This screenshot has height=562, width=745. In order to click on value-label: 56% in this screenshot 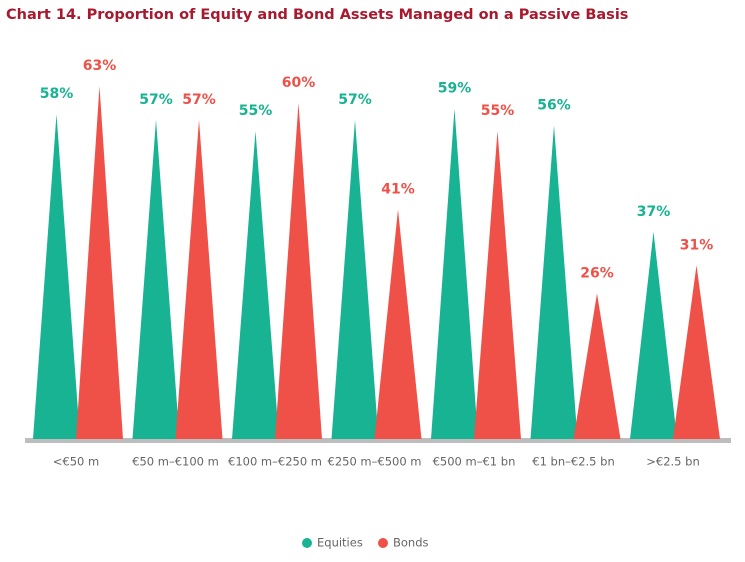, I will do `click(554, 105)`.